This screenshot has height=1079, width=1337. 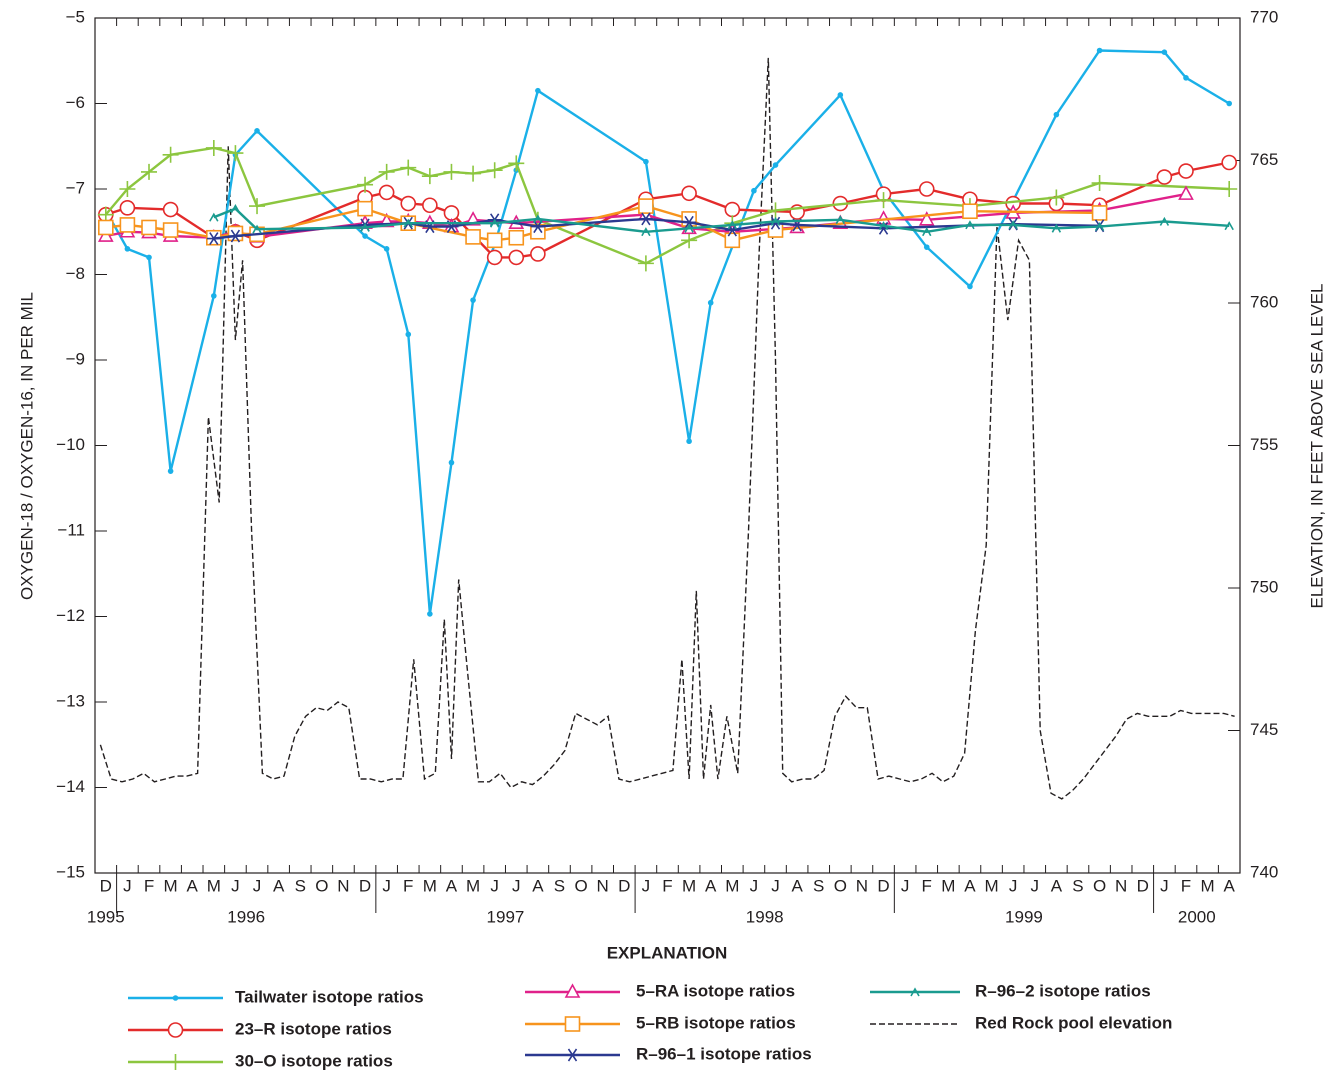 I want to click on y-tick-label: −15, so click(x=70, y=871).